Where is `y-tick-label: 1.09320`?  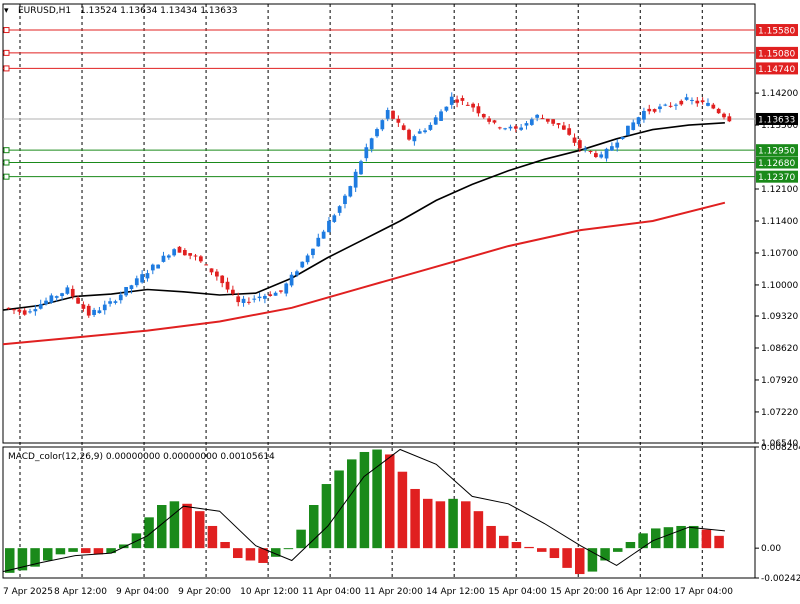 y-tick-label: 1.09320 is located at coordinates (779, 317).